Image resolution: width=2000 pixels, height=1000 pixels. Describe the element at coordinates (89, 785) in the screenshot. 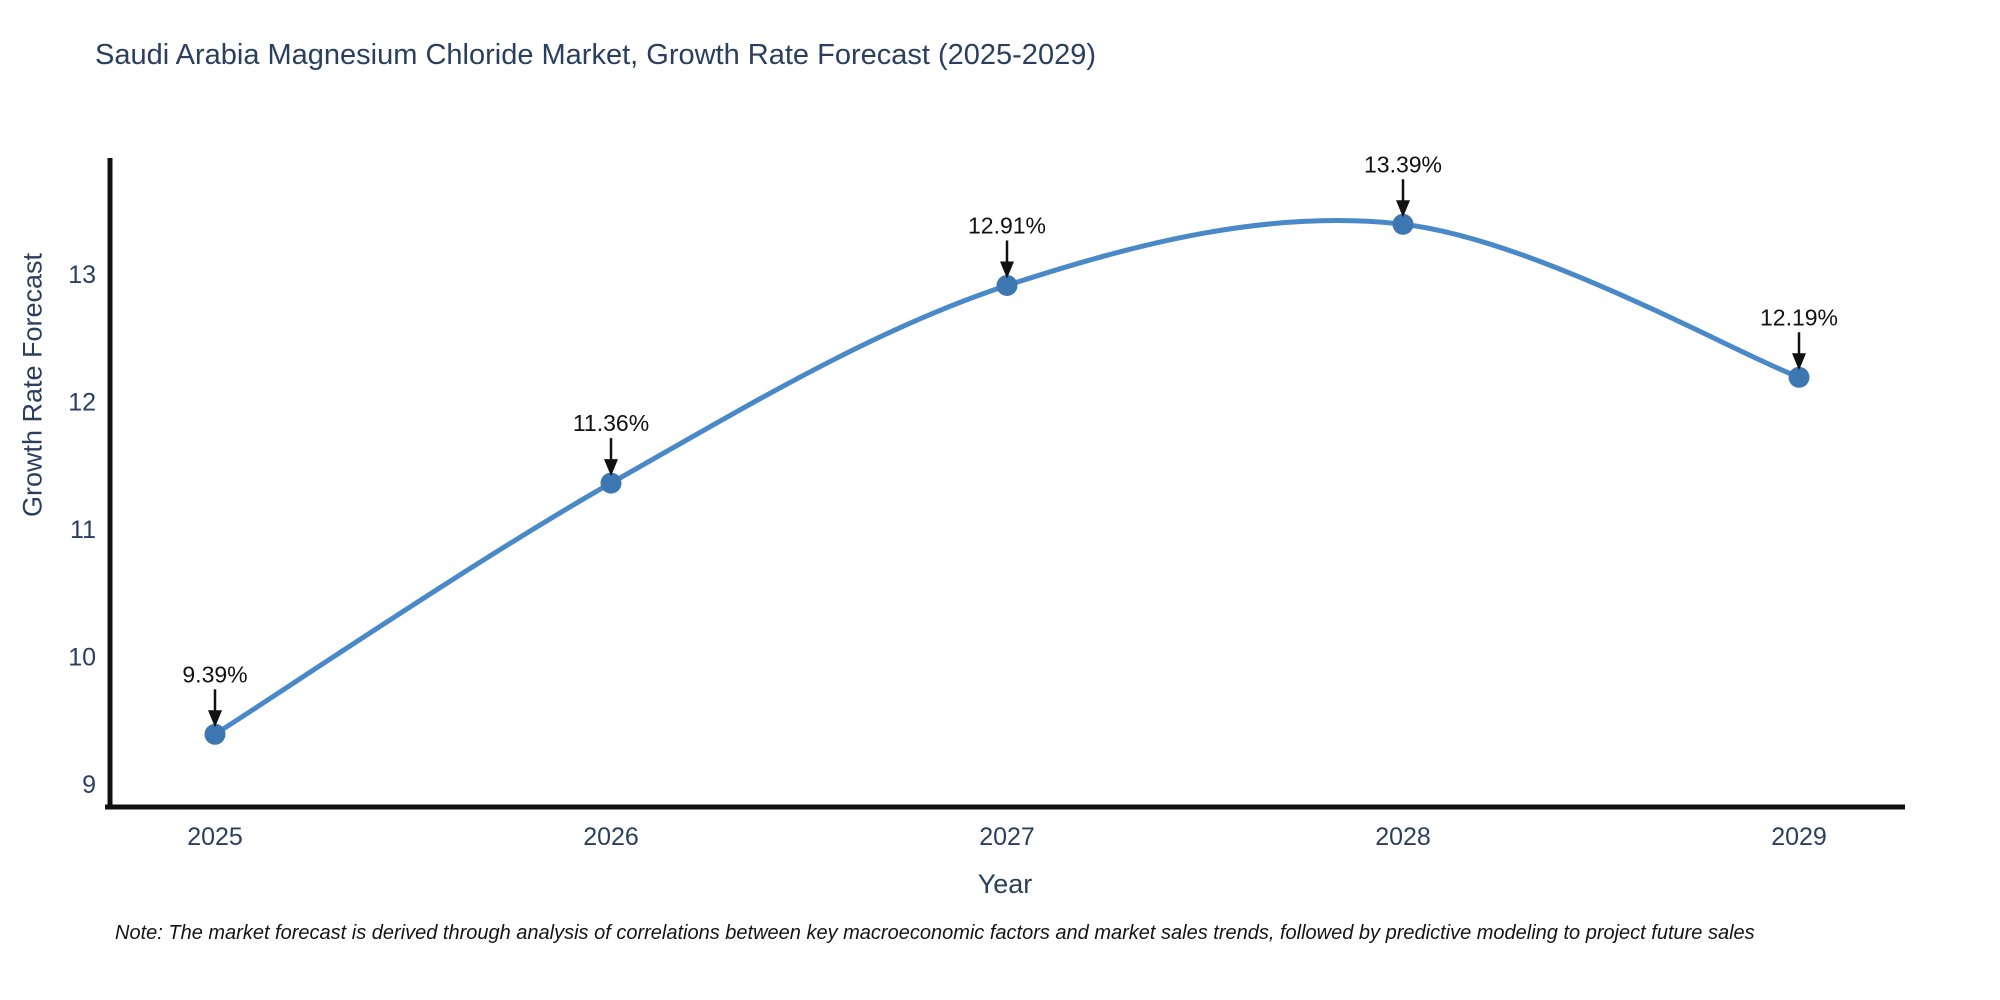

I see `y-tick-label: 9` at that location.